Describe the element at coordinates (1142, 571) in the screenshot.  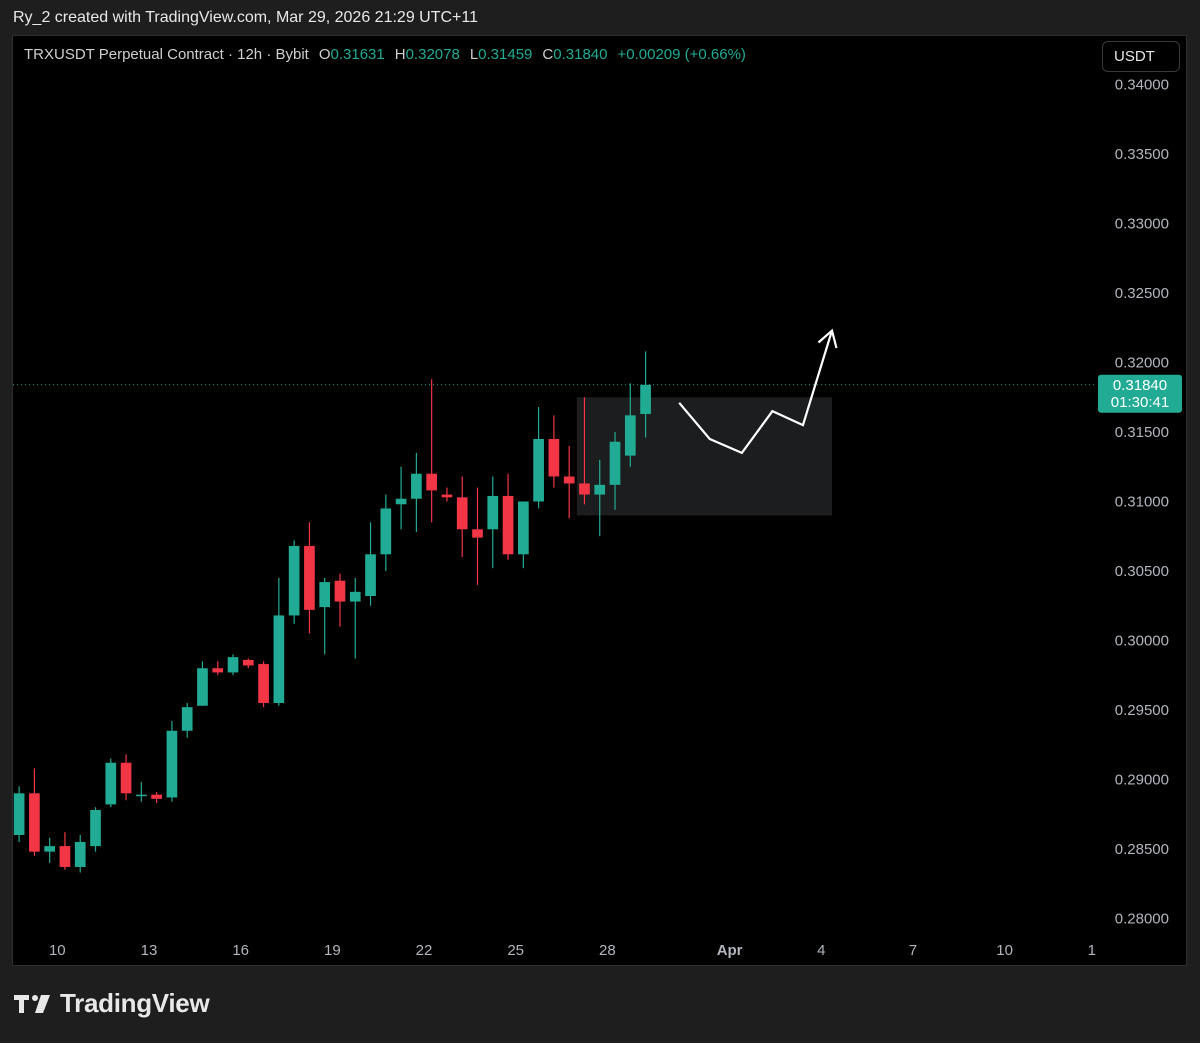
I see `y-tick-label: 0.30500` at that location.